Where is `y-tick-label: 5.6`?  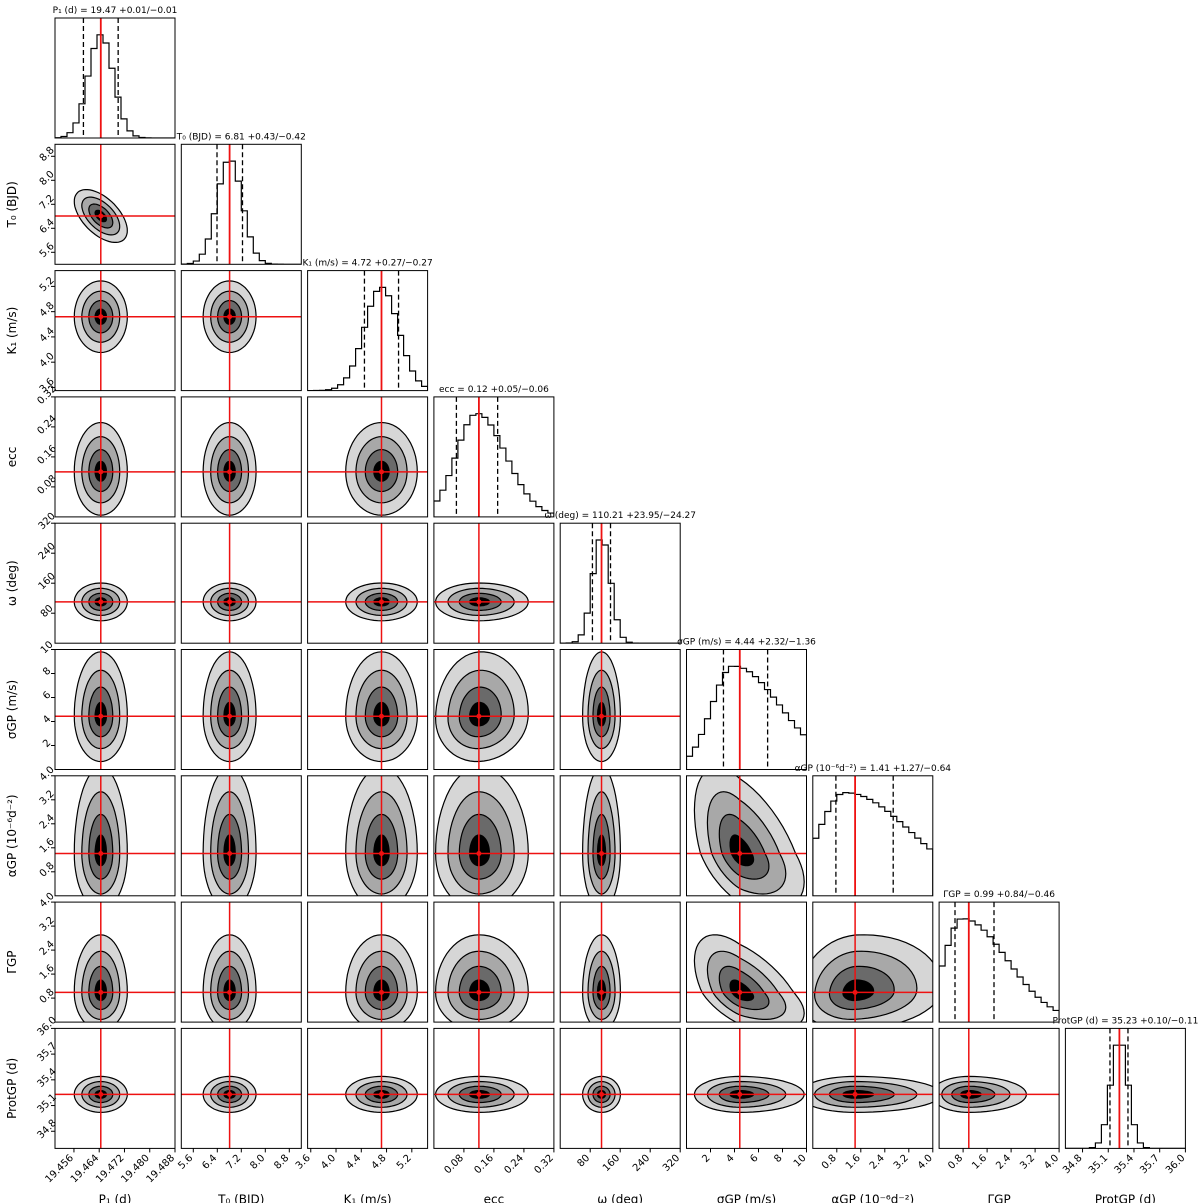 y-tick-label: 5.6 is located at coordinates (47, 250).